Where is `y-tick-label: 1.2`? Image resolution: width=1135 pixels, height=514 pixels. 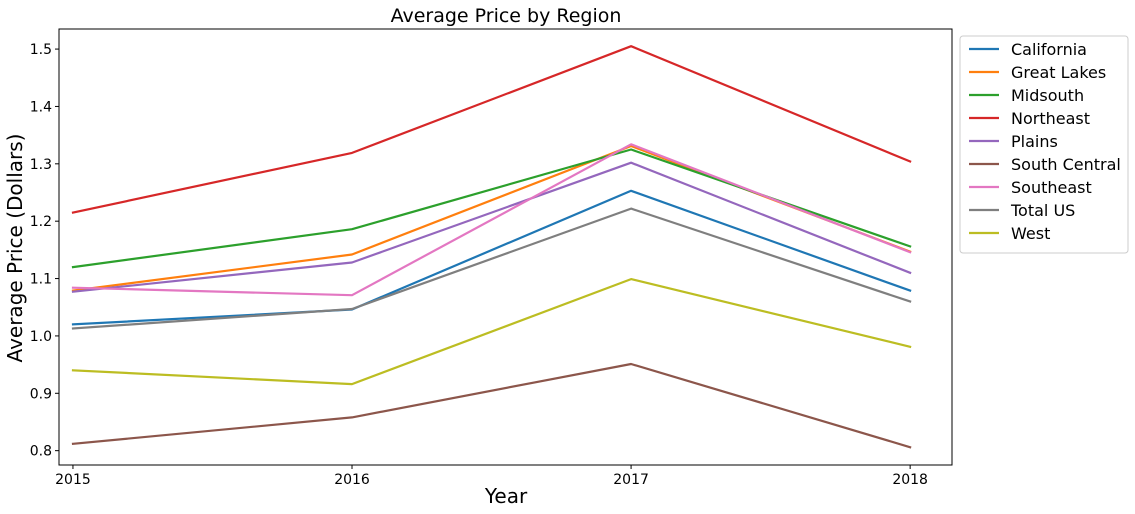
y-tick-label: 1.2 is located at coordinates (41, 222).